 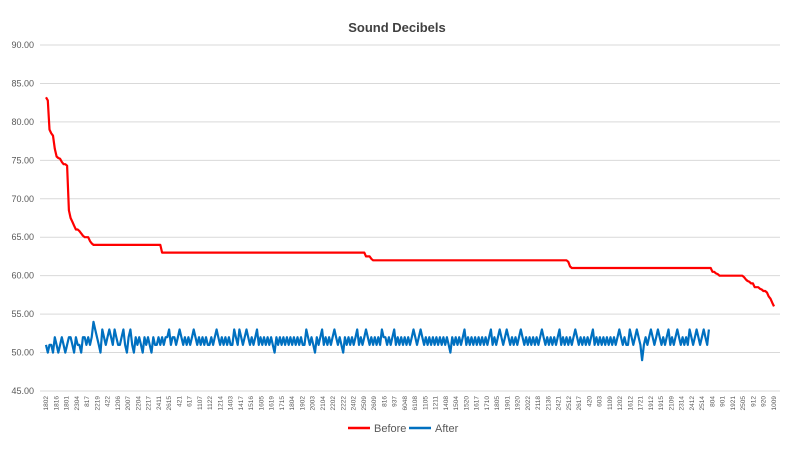 I want to click on x-tick-label: 603, so click(x=600, y=401).